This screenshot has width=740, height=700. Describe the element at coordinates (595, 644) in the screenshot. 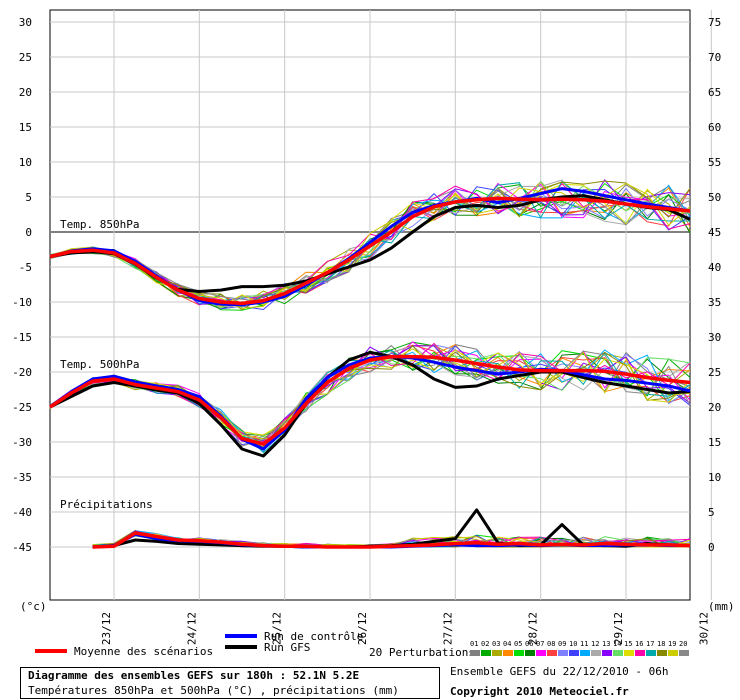

I see `legend-perturbation-id: 12` at that location.